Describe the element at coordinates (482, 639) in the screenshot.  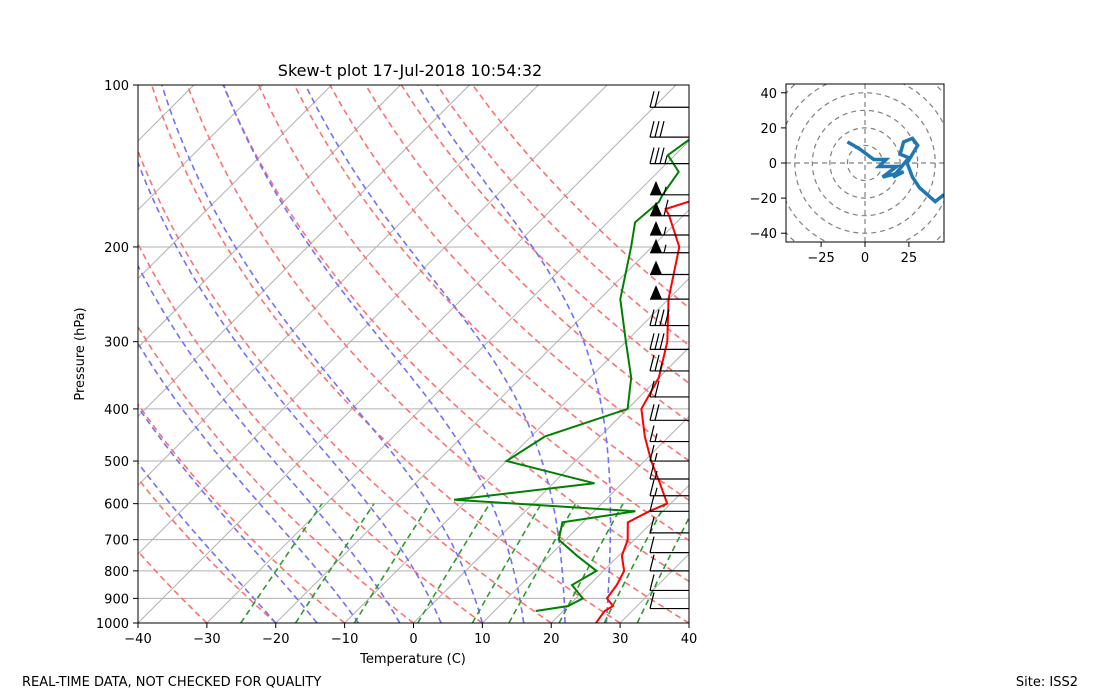
I see `skewt-x-tick-label: 10` at that location.